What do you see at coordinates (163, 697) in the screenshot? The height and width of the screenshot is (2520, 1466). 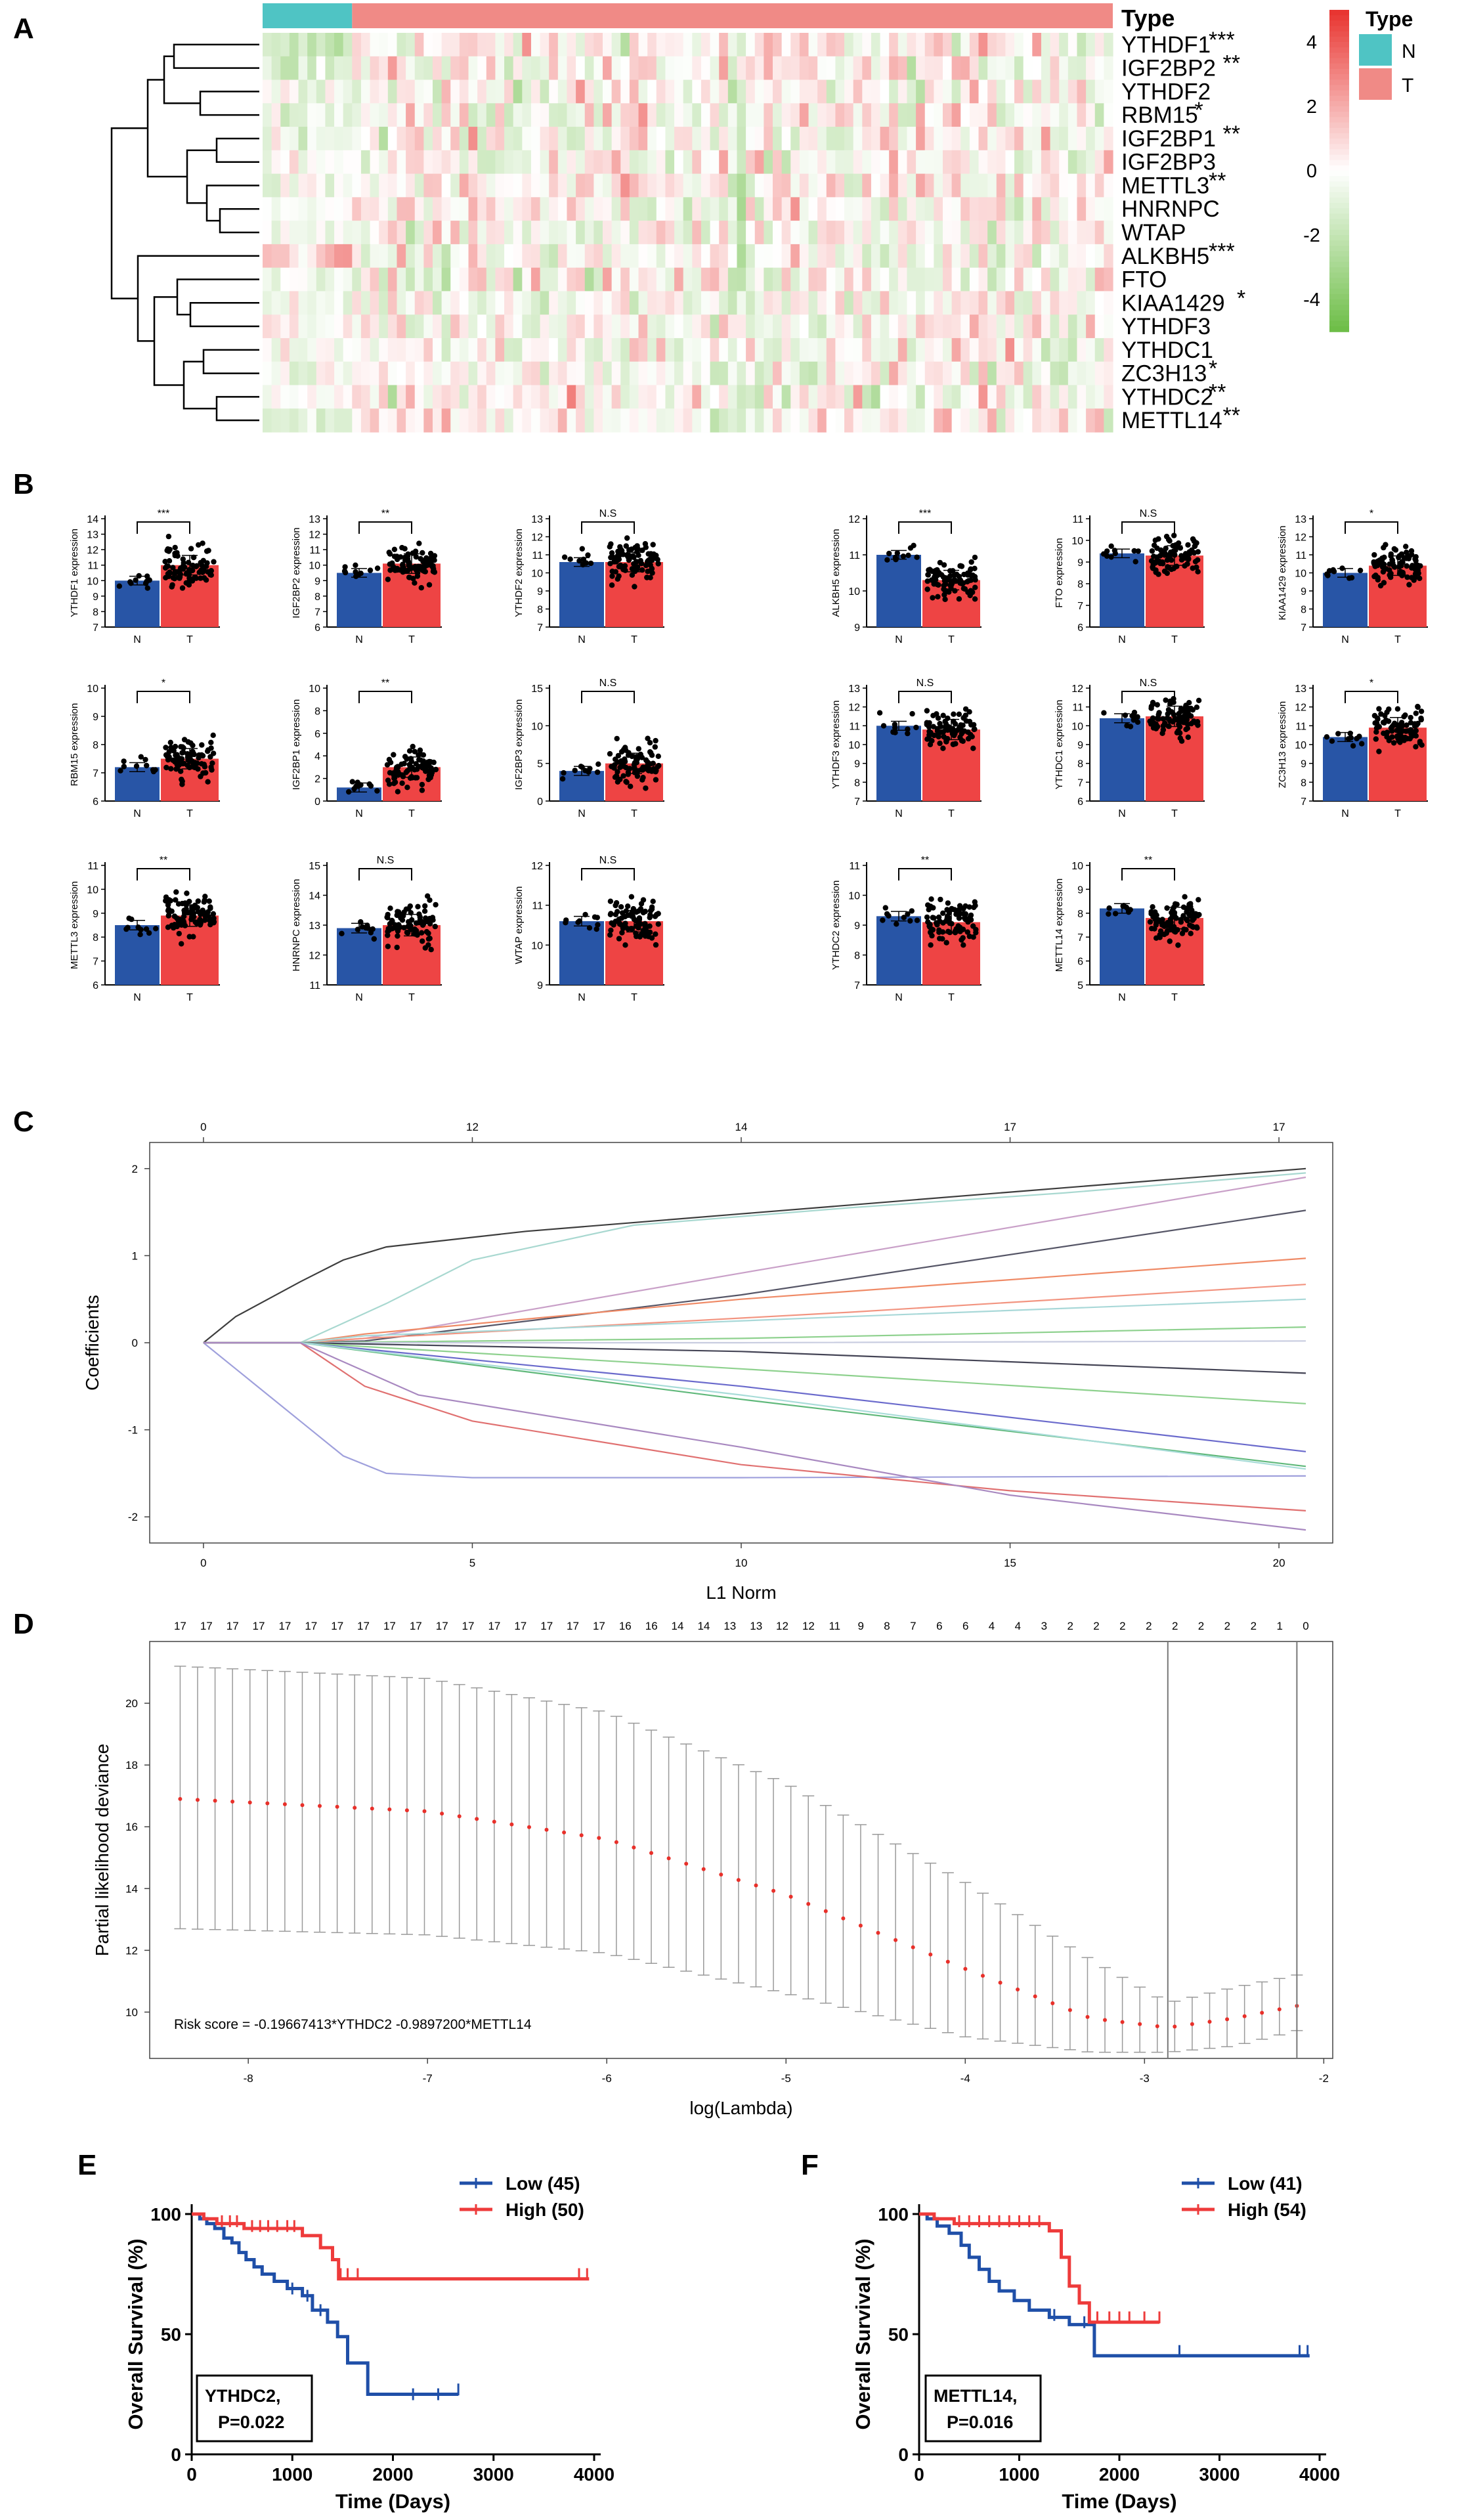 I see `significance-bracket` at bounding box center [163, 697].